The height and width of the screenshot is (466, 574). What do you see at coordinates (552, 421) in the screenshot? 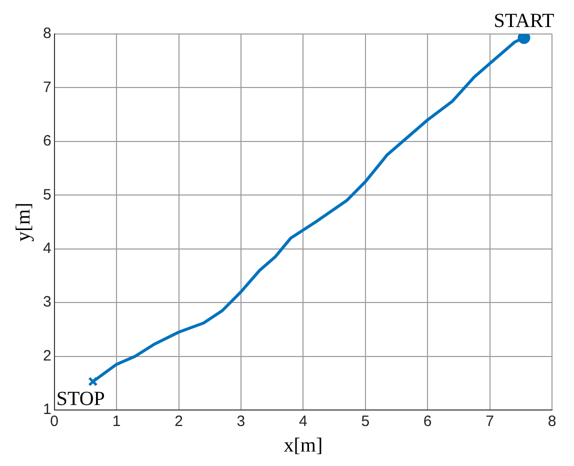
I see `x-tick-label: 8` at bounding box center [552, 421].